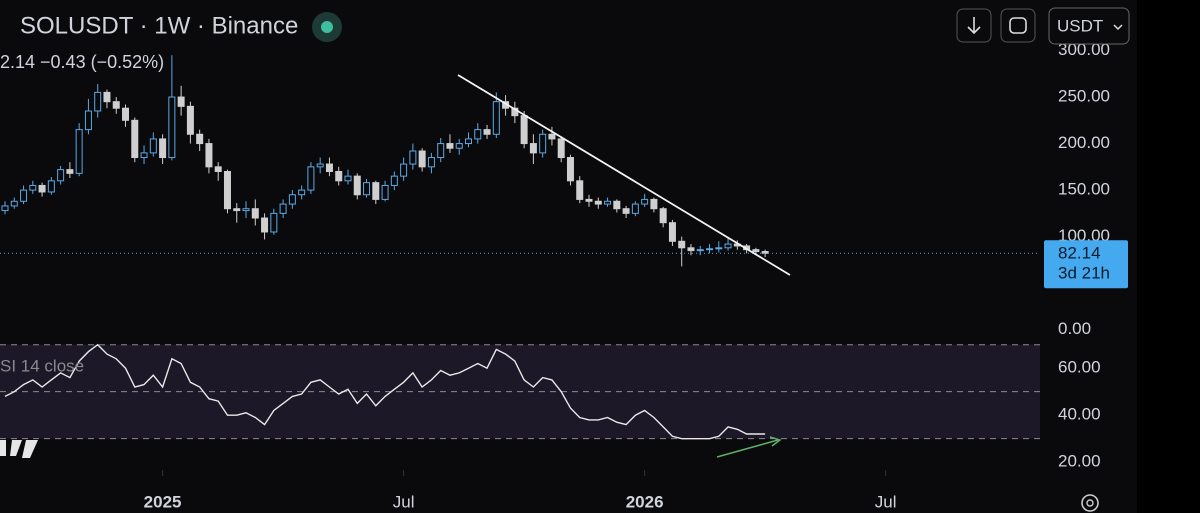  What do you see at coordinates (1079, 367) in the screenshot?
I see `y-tick-label: 60.00` at bounding box center [1079, 367].